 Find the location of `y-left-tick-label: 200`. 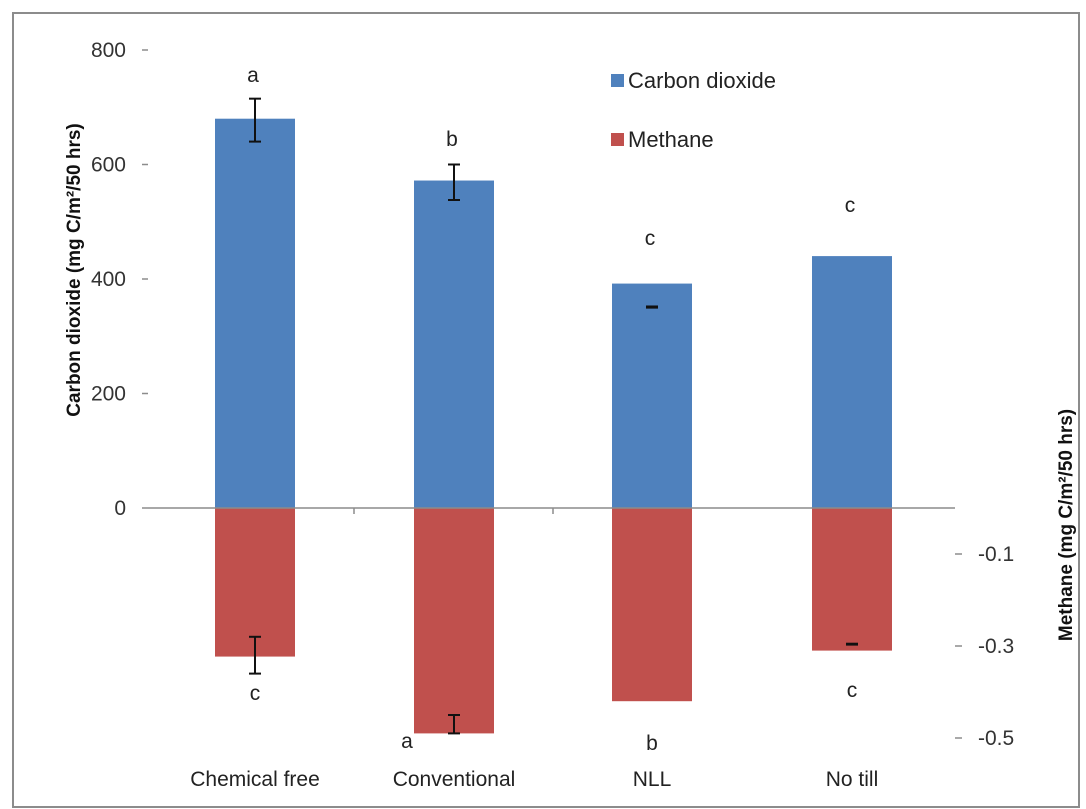

y-left-tick-label: 200 is located at coordinates (108, 394).